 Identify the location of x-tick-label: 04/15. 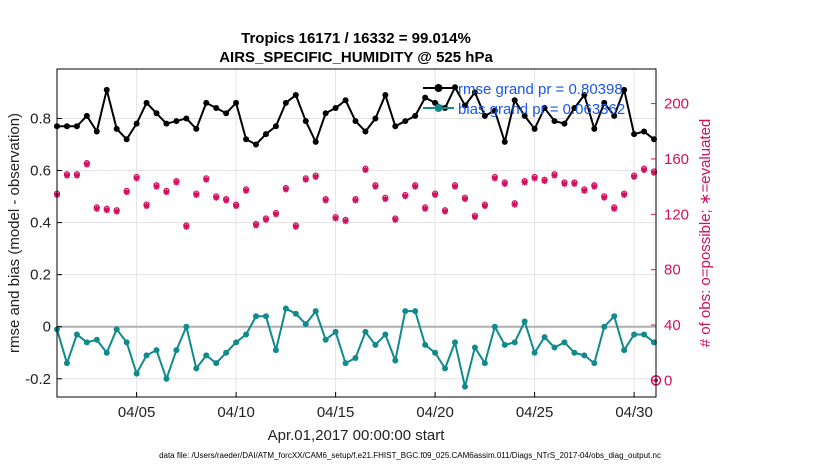
(336, 412).